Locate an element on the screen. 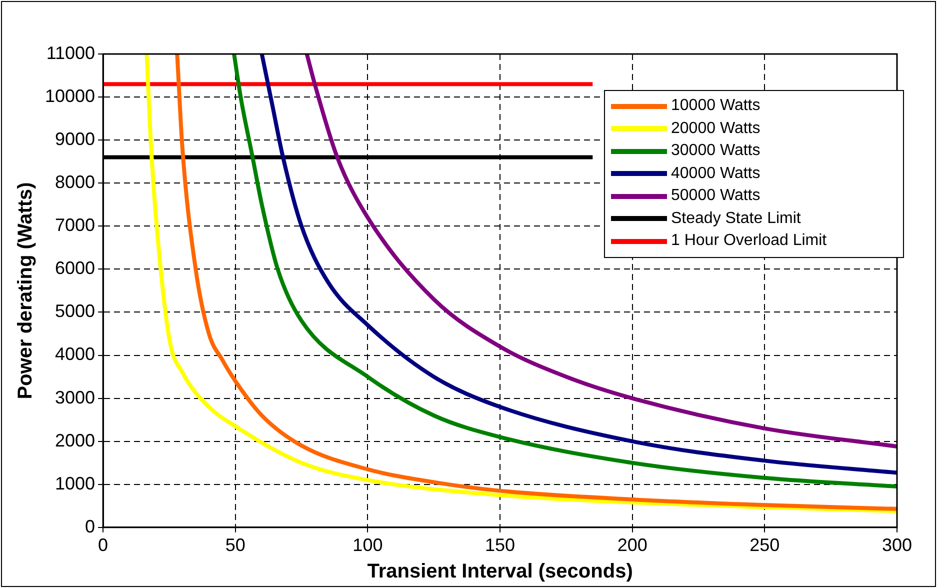  y-tick-label: 8000 is located at coordinates (75, 182).